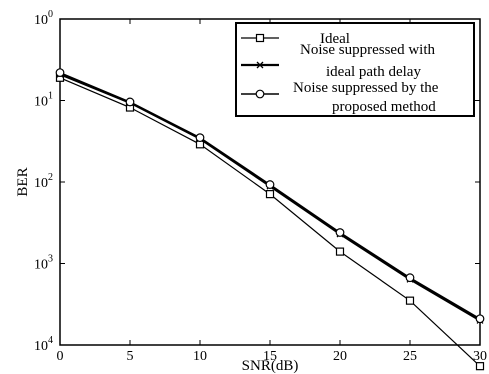 Image resolution: width=489 pixels, height=374 pixels. Describe the element at coordinates (43, 181) in the screenshot. I see `y-tick-label: 10²` at that location.